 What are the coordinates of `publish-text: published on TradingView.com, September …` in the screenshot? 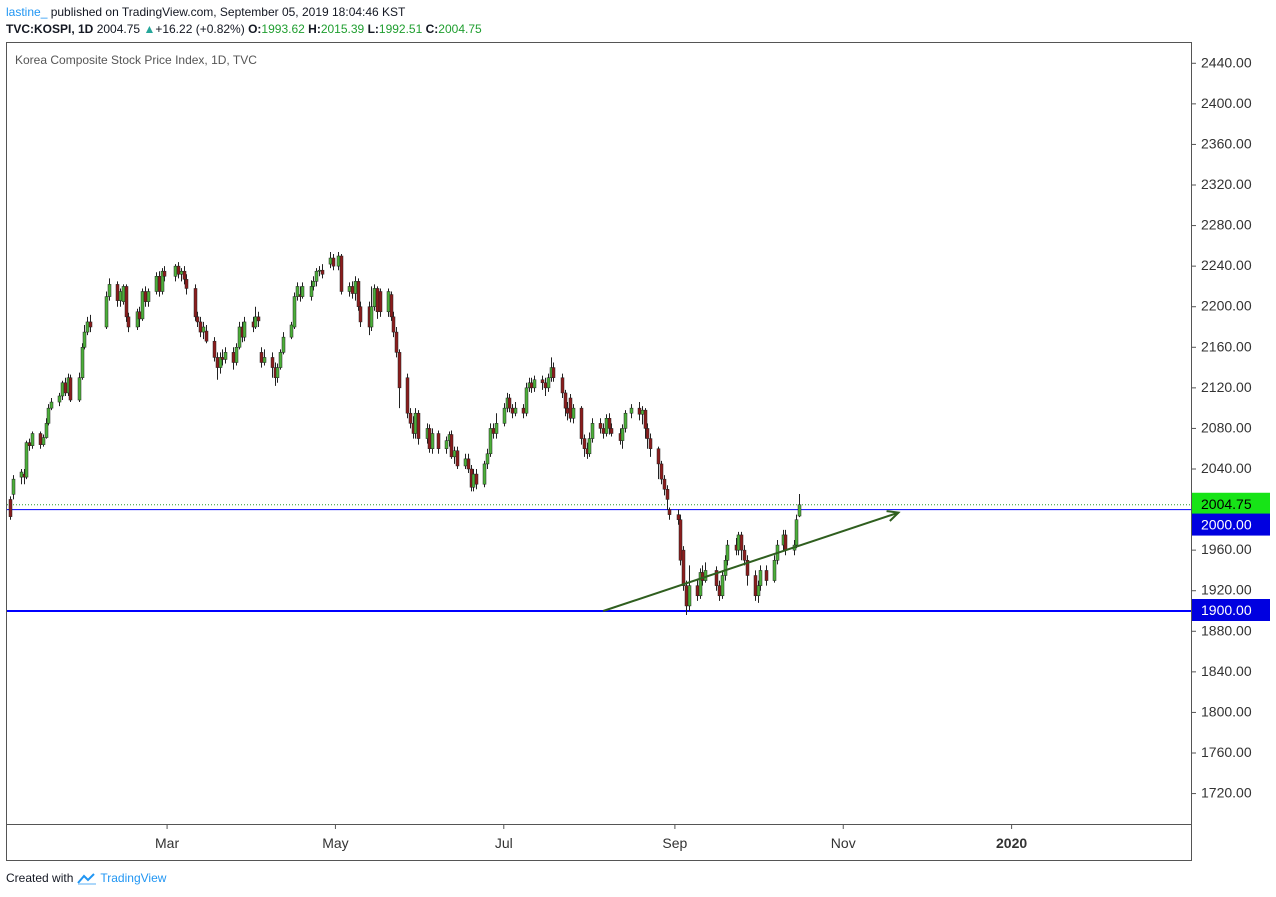 It's located at (226, 12).